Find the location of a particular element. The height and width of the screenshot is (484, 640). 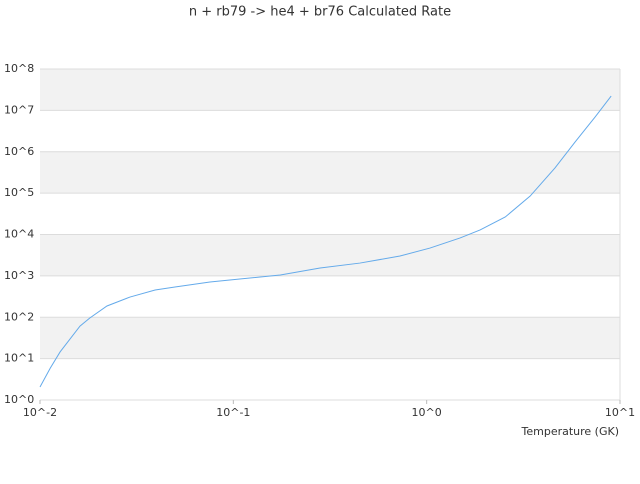

x-tick-label: 10^1 is located at coordinates (620, 412).